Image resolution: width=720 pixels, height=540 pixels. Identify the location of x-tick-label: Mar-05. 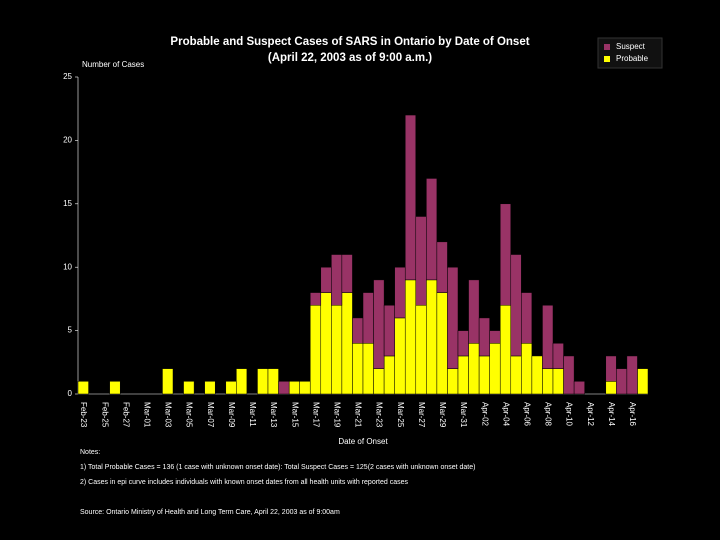
(189, 415).